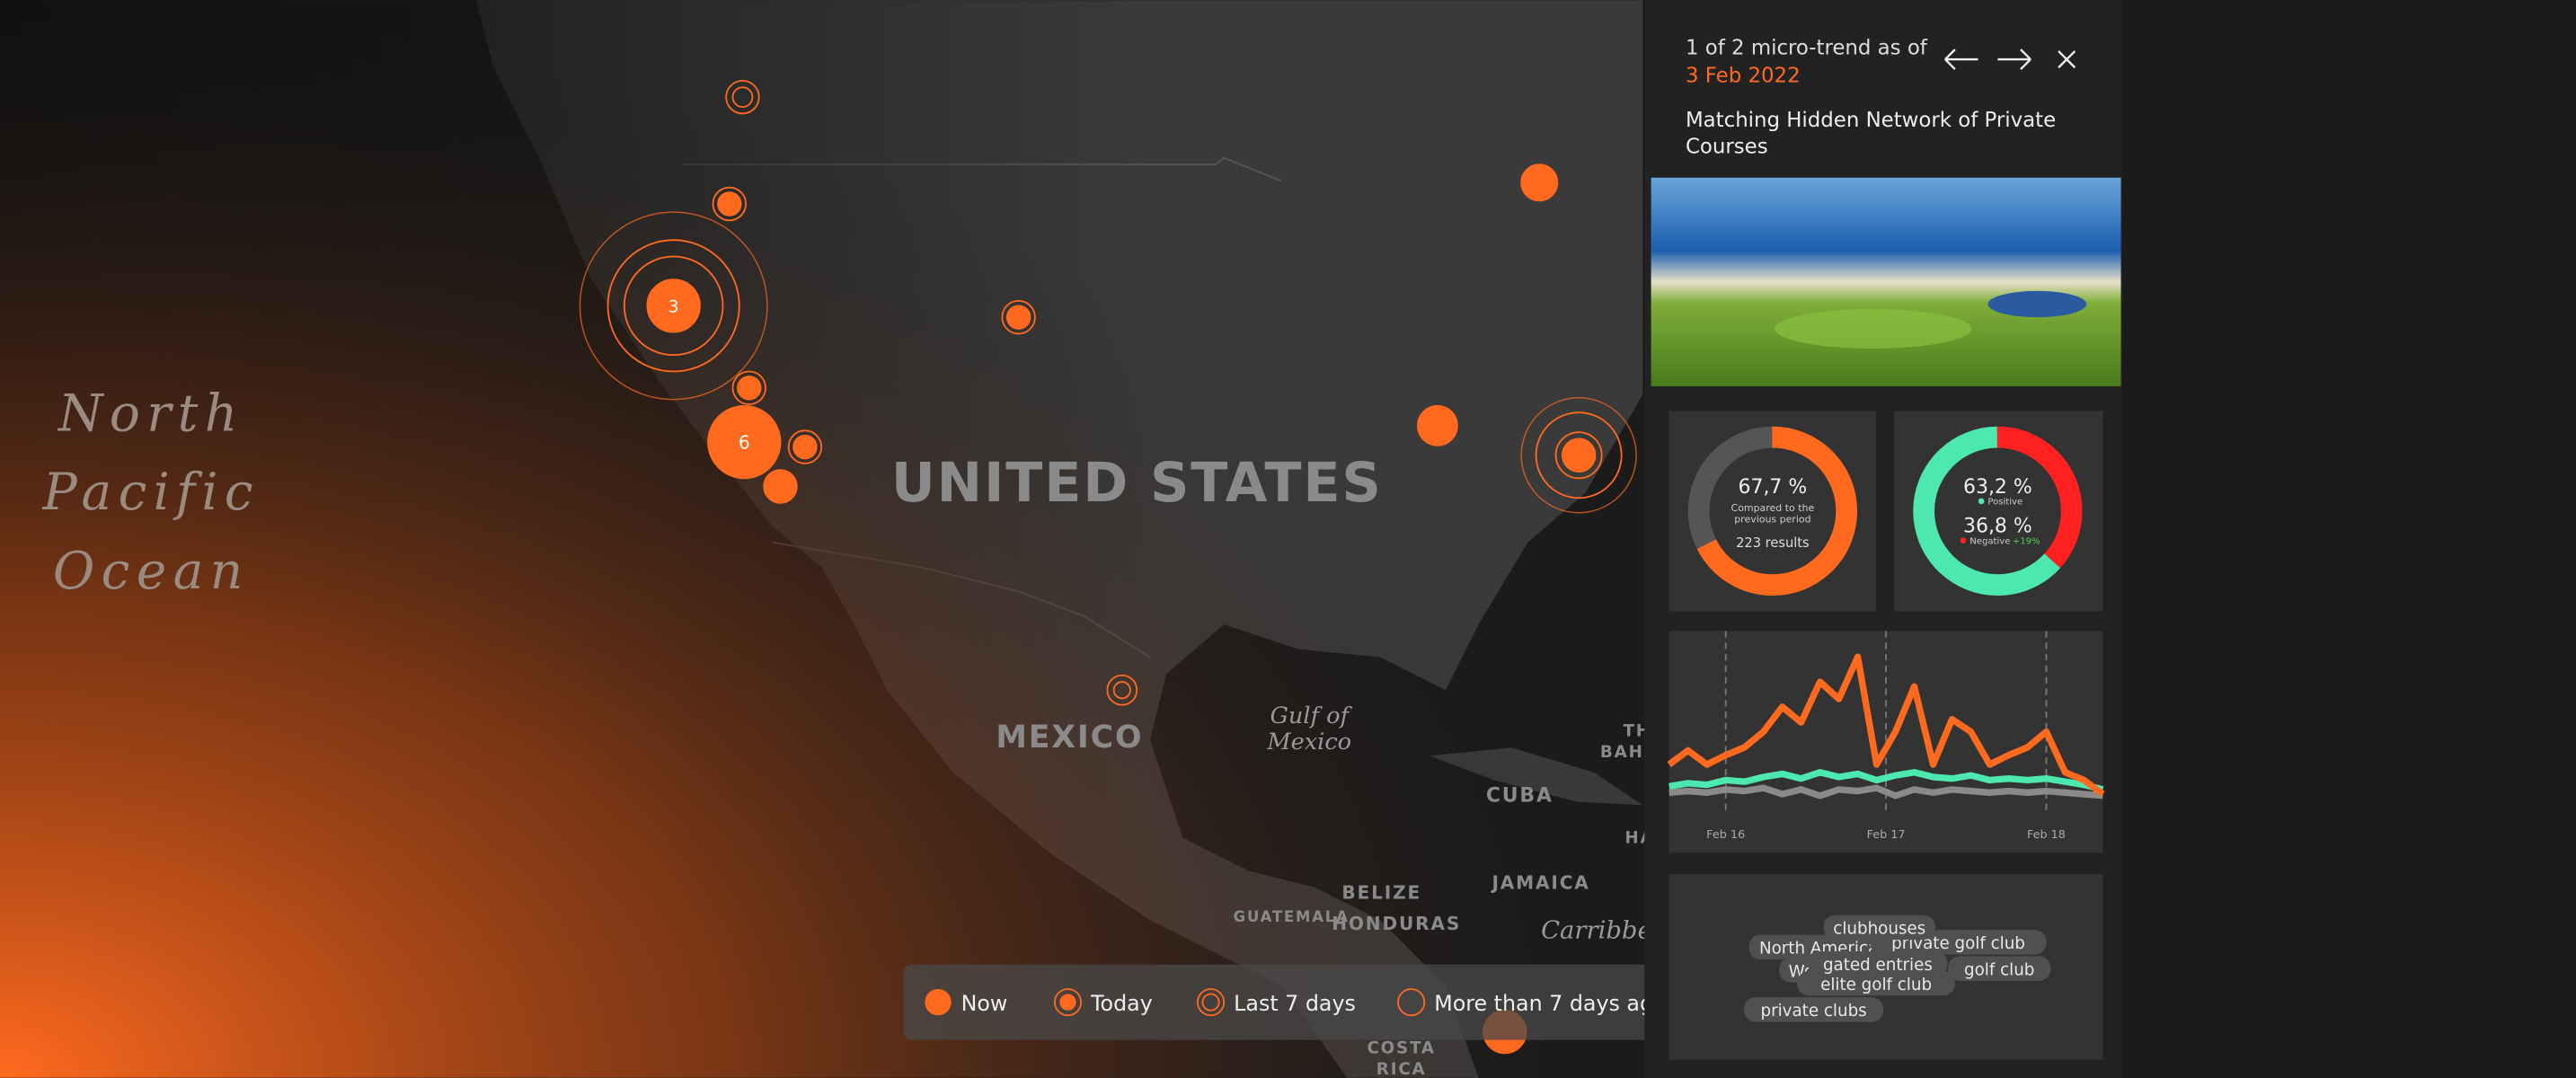 This screenshot has width=2576, height=1078. Describe the element at coordinates (1963, 540) in the screenshot. I see `negative-dot` at that location.